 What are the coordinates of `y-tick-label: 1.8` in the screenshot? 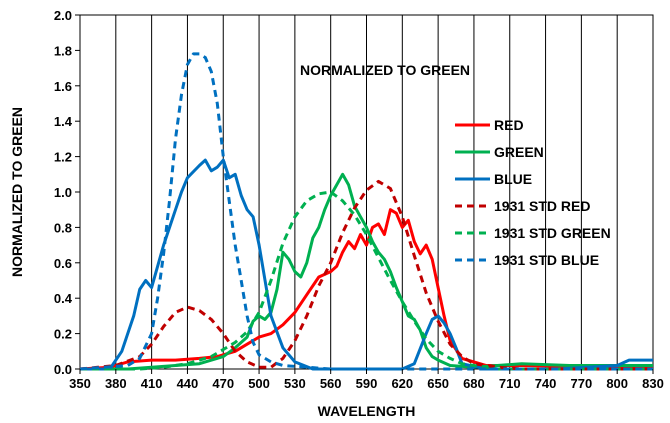 It's located at (63, 50).